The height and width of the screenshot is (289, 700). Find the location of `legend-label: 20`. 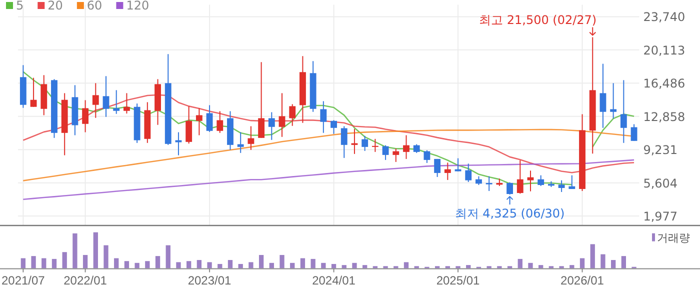

legend-label: 20 is located at coordinates (55, 6).